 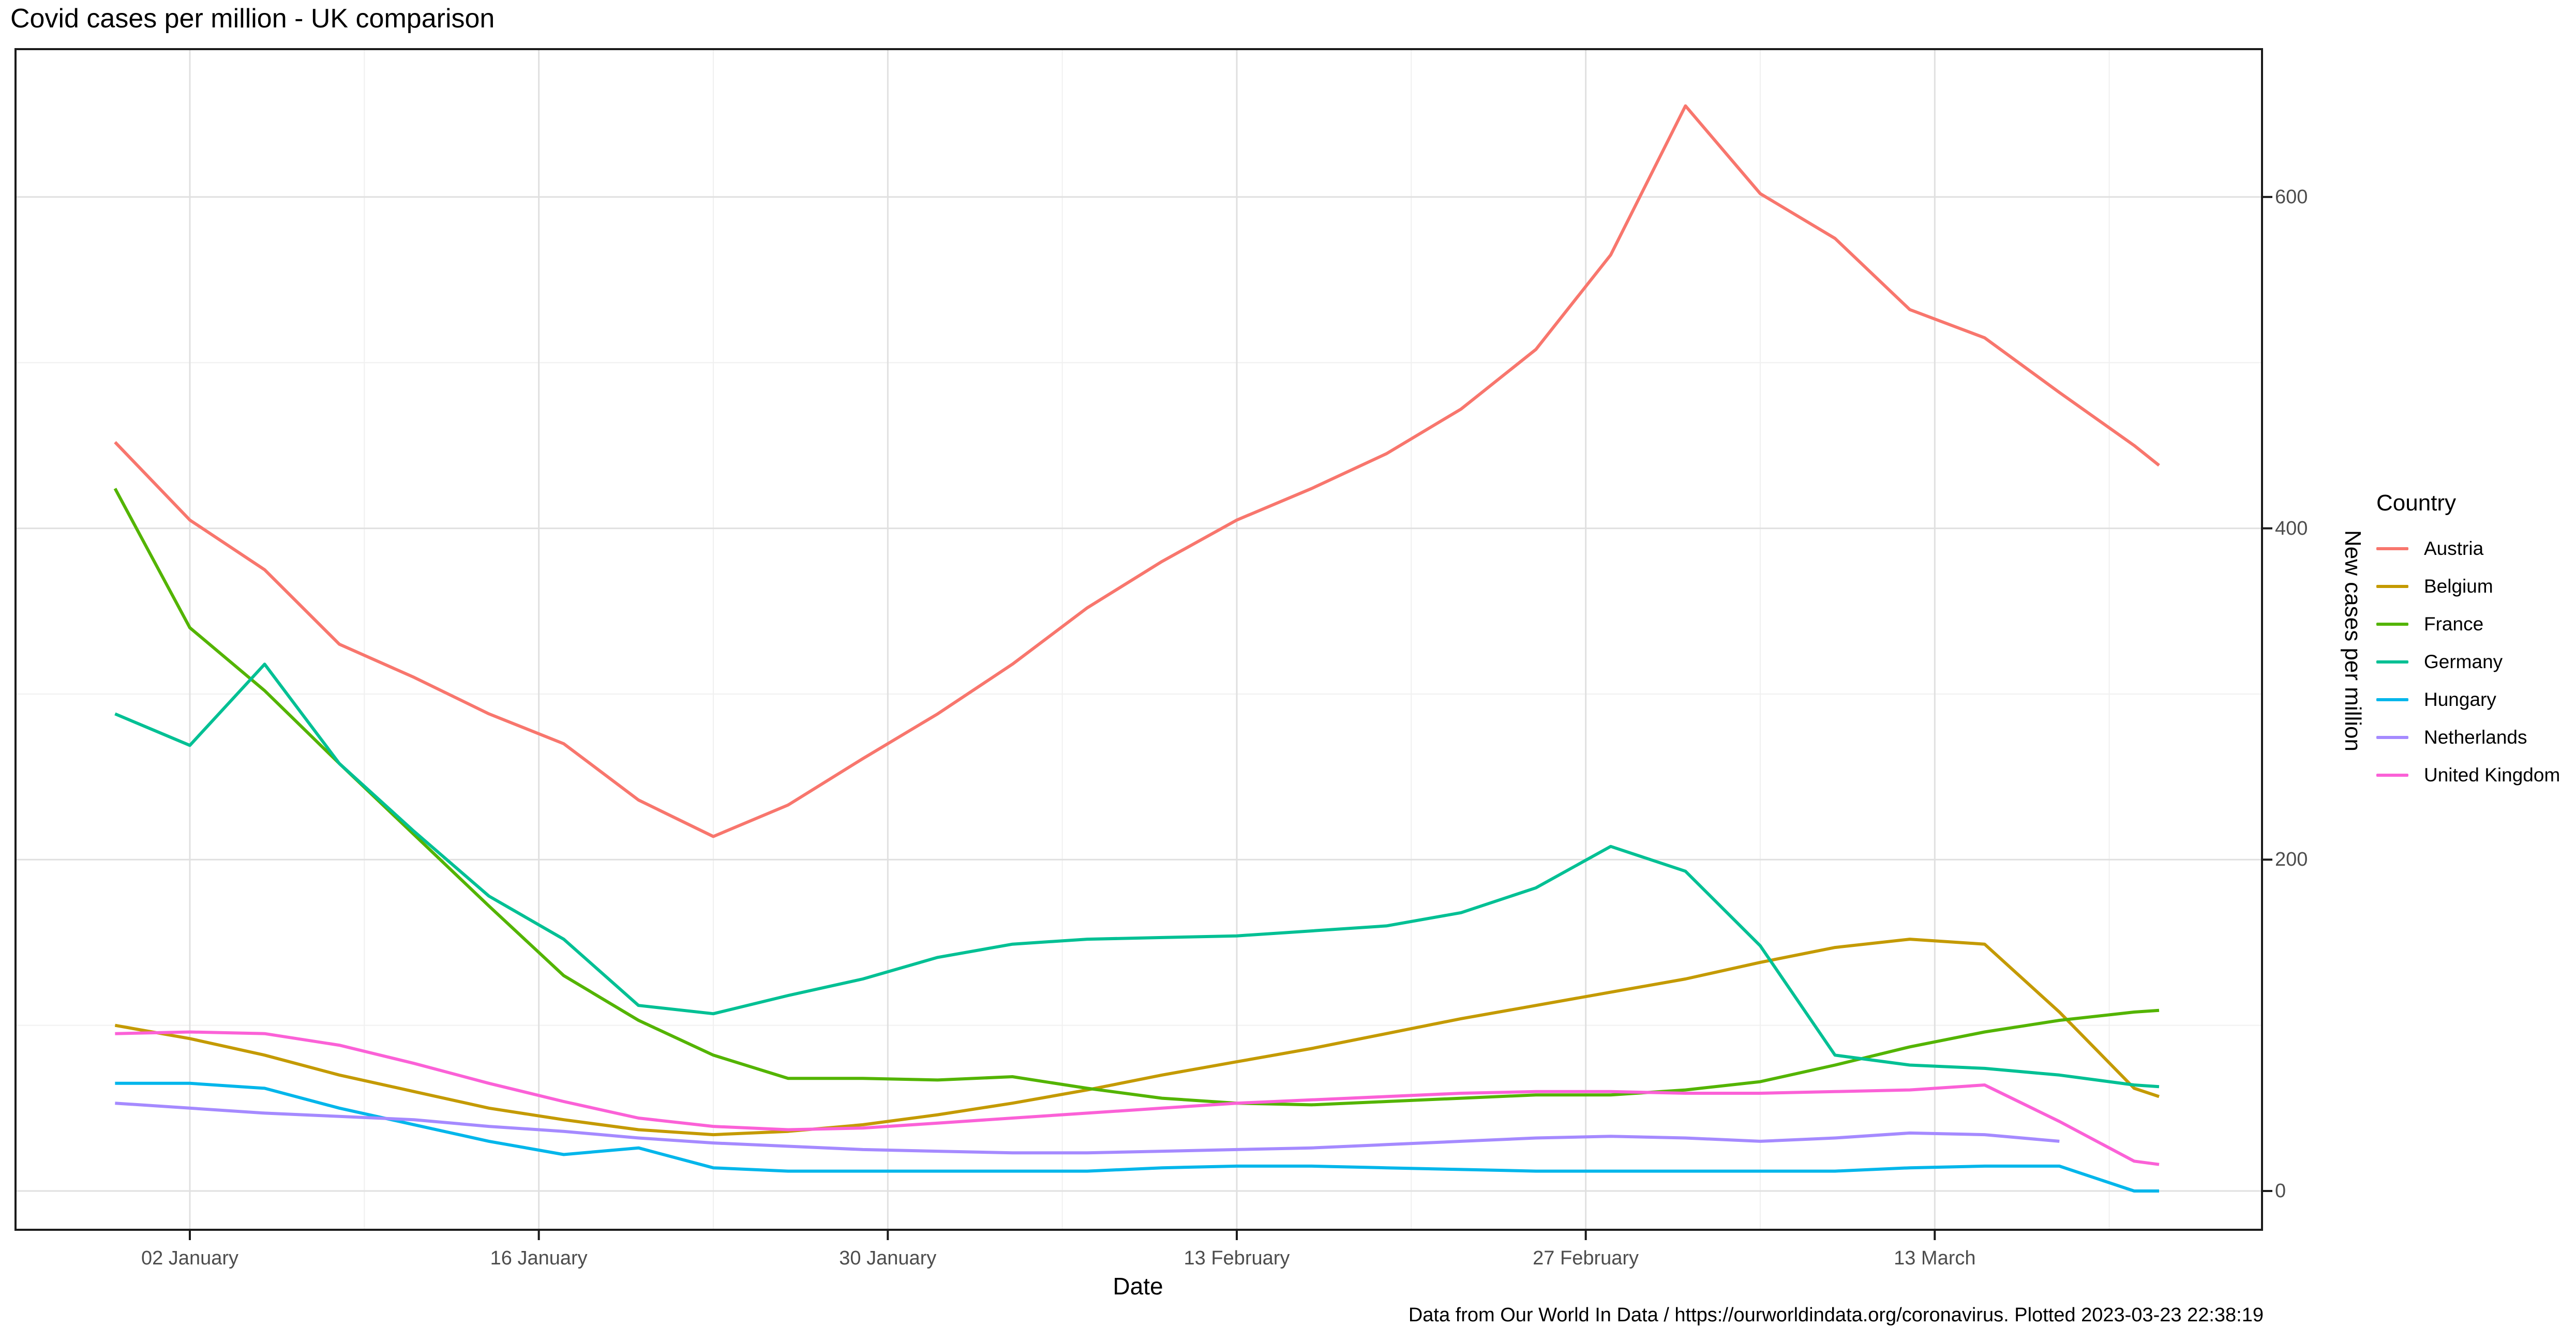 I want to click on x-tick-label: 02 January, so click(x=189, y=1258).